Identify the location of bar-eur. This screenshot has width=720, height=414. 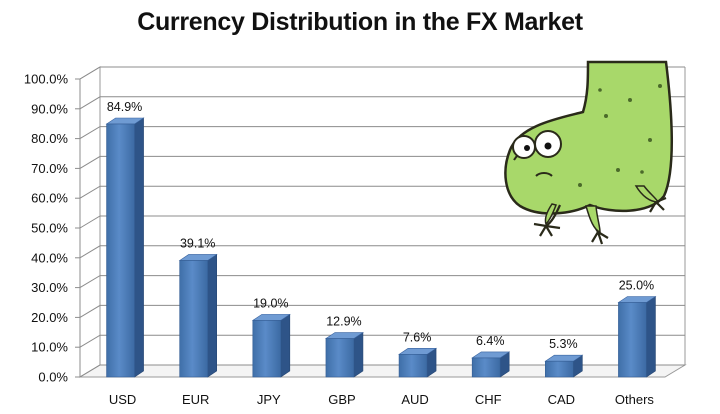
(198, 315).